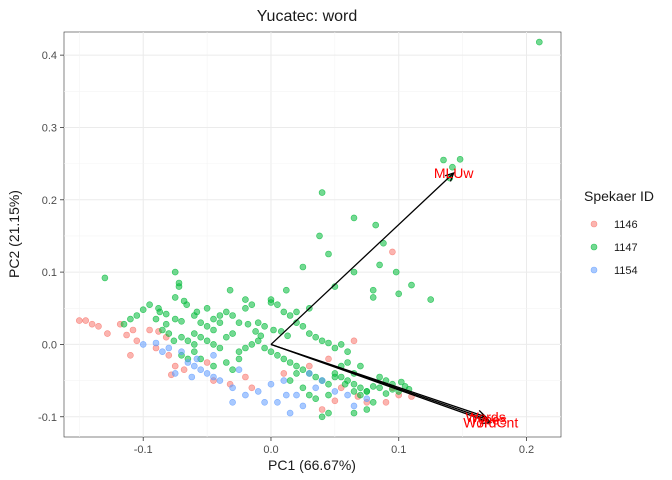 This screenshot has width=672, height=480. Describe the element at coordinates (619, 196) in the screenshot. I see `legend-title: Spekaer ID` at that location.